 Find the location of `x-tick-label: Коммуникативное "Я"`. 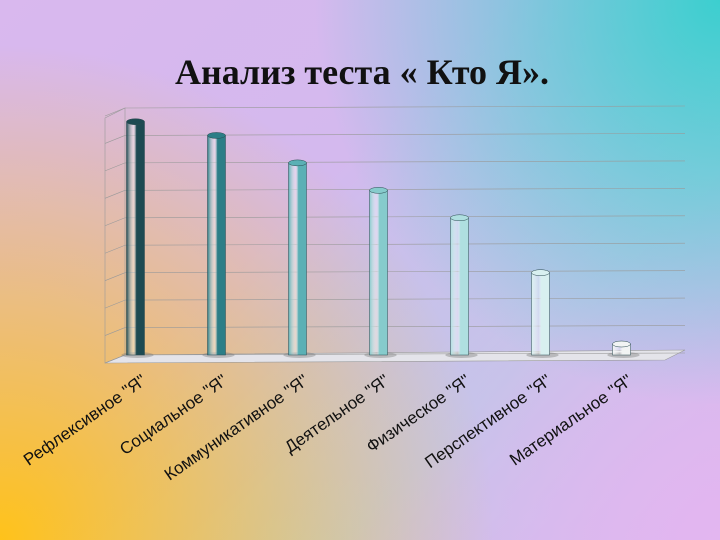

x-tick-label: Коммуникативное "Я" is located at coordinates (236, 428).